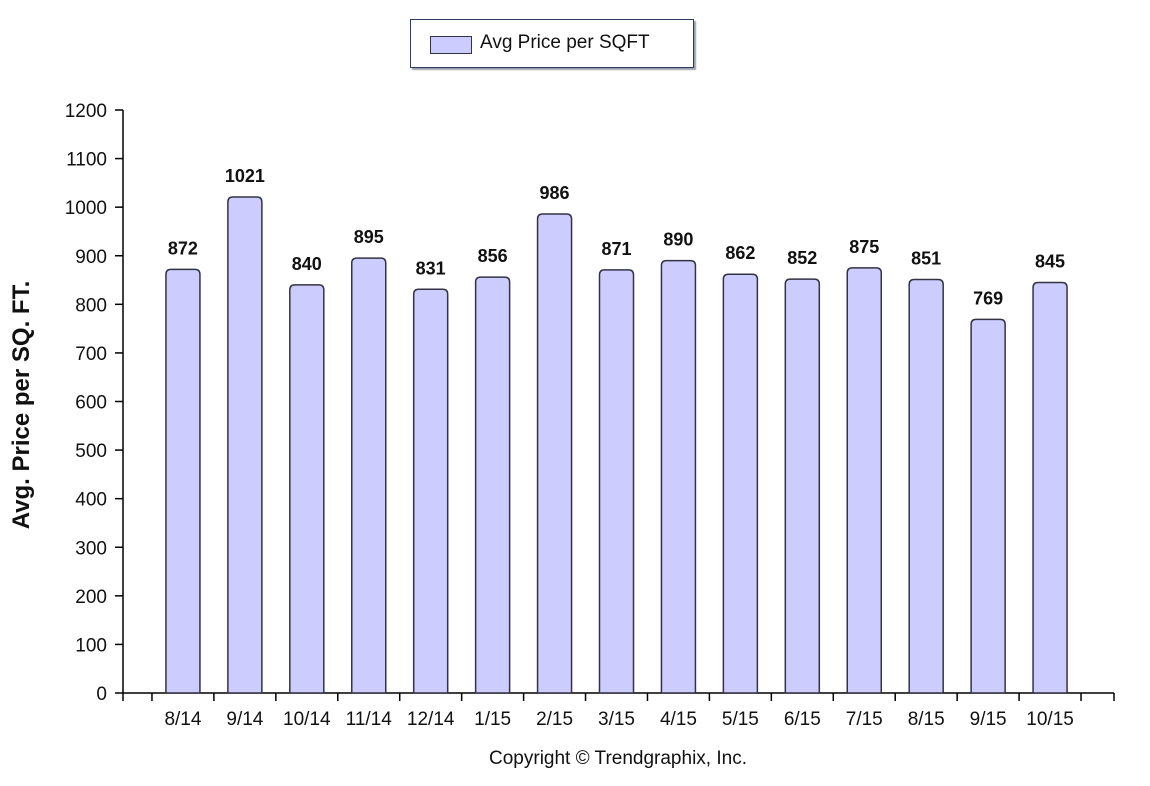 The width and height of the screenshot is (1150, 786). Describe the element at coordinates (616, 249) in the screenshot. I see `bar-value-label: 871` at that location.